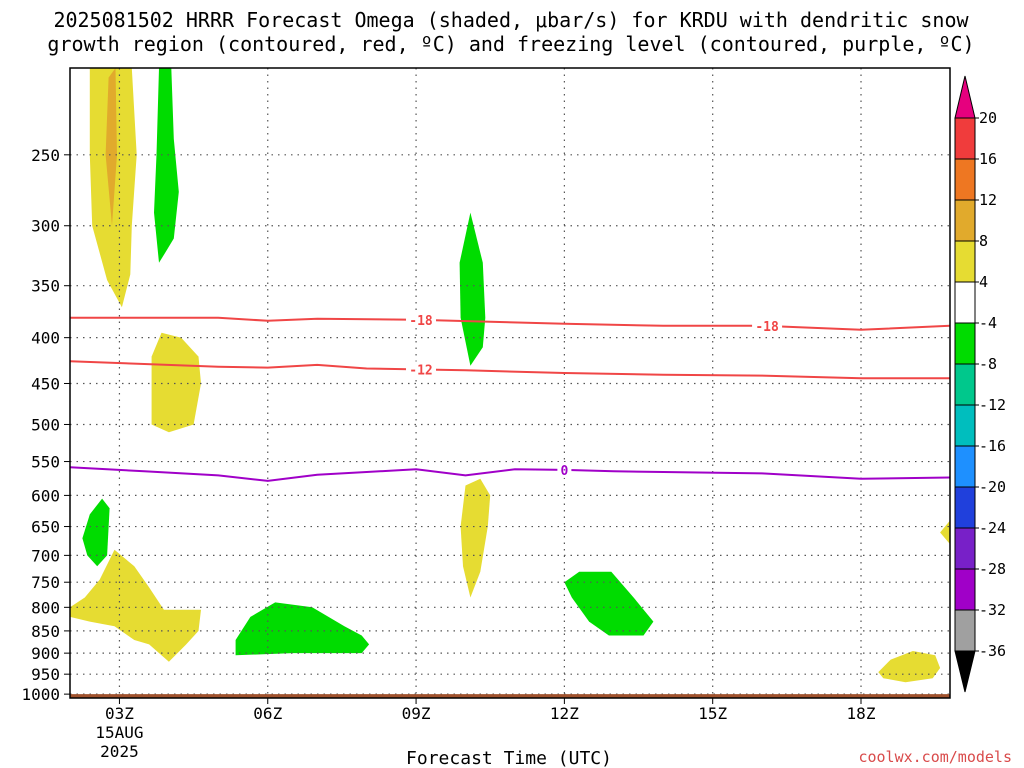  What do you see at coordinates (992, 569) in the screenshot?
I see `colorbar-label-11: -28` at bounding box center [992, 569].